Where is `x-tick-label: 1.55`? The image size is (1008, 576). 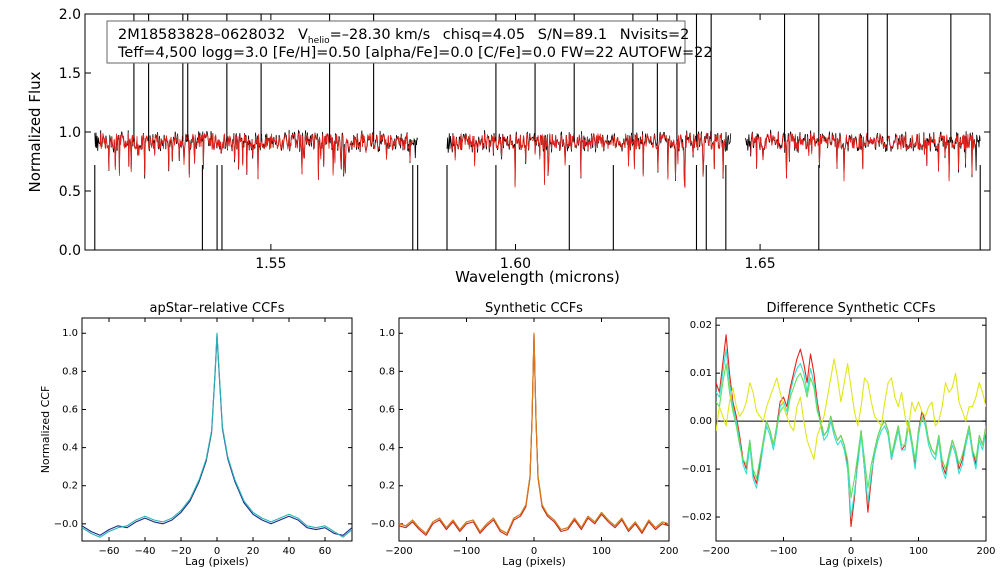 x-tick-label: 1.55 is located at coordinates (270, 264).